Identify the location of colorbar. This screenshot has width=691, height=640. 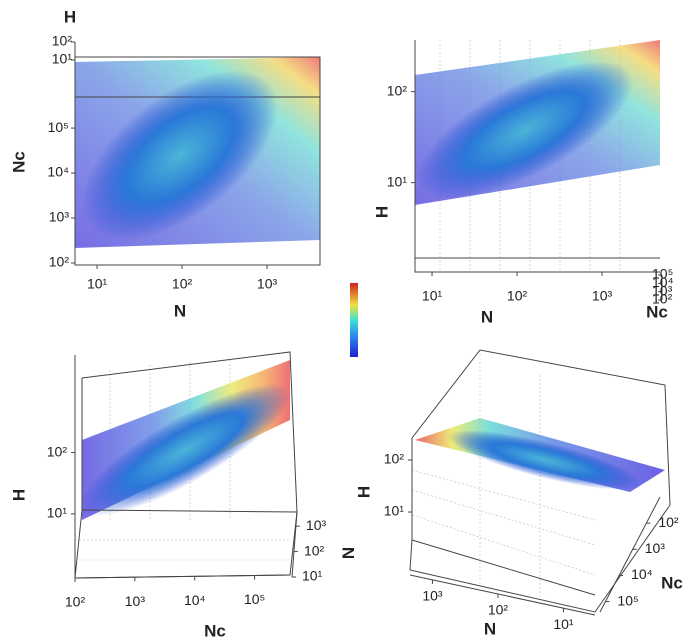
(354, 320).